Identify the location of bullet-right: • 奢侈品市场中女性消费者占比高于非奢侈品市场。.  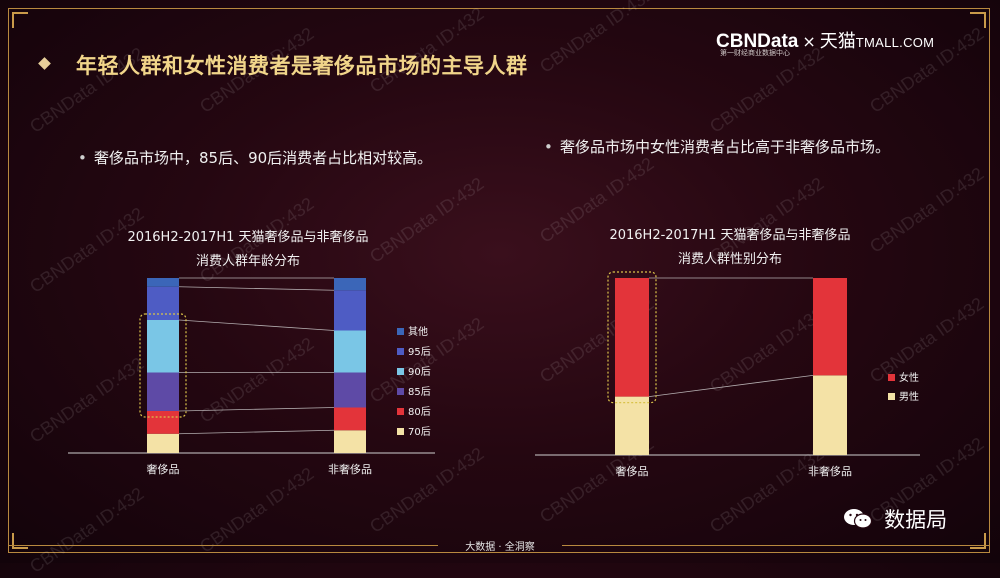
(722, 147).